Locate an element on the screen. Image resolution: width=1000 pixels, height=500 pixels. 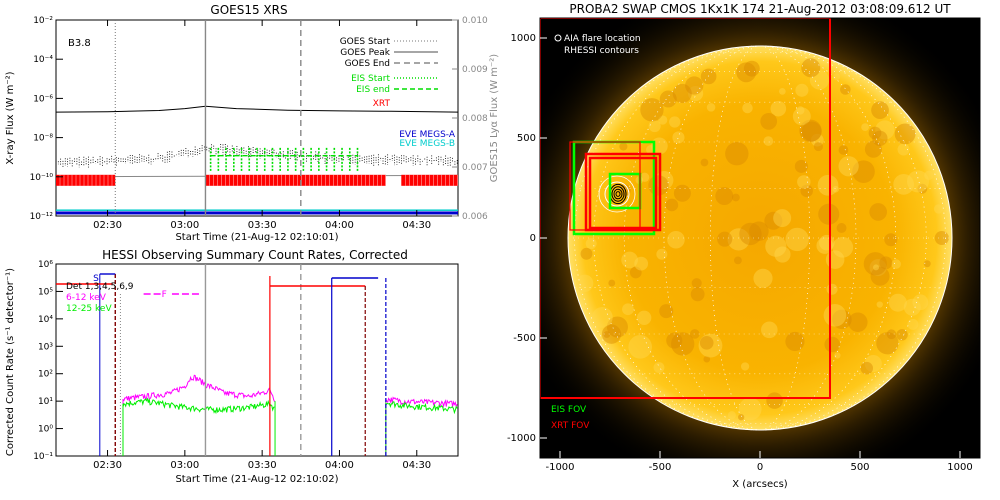
goes-title: GOES15 XRS is located at coordinates (248, 10).